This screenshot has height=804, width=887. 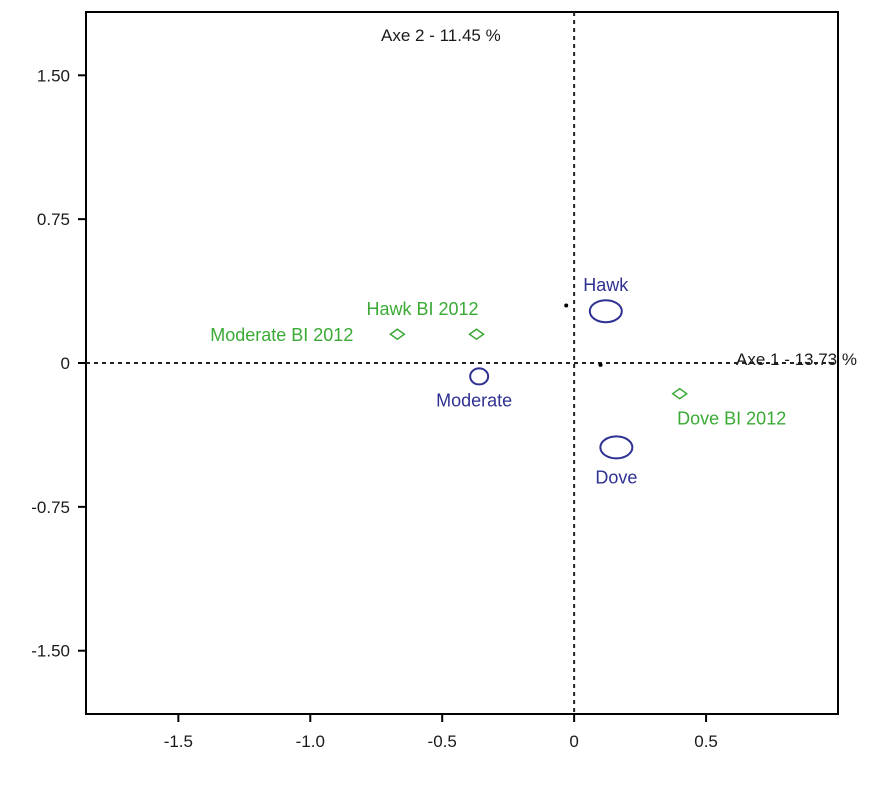 What do you see at coordinates (441, 35) in the screenshot?
I see `axis2-label: Axe 2 - 11.45 %` at bounding box center [441, 35].